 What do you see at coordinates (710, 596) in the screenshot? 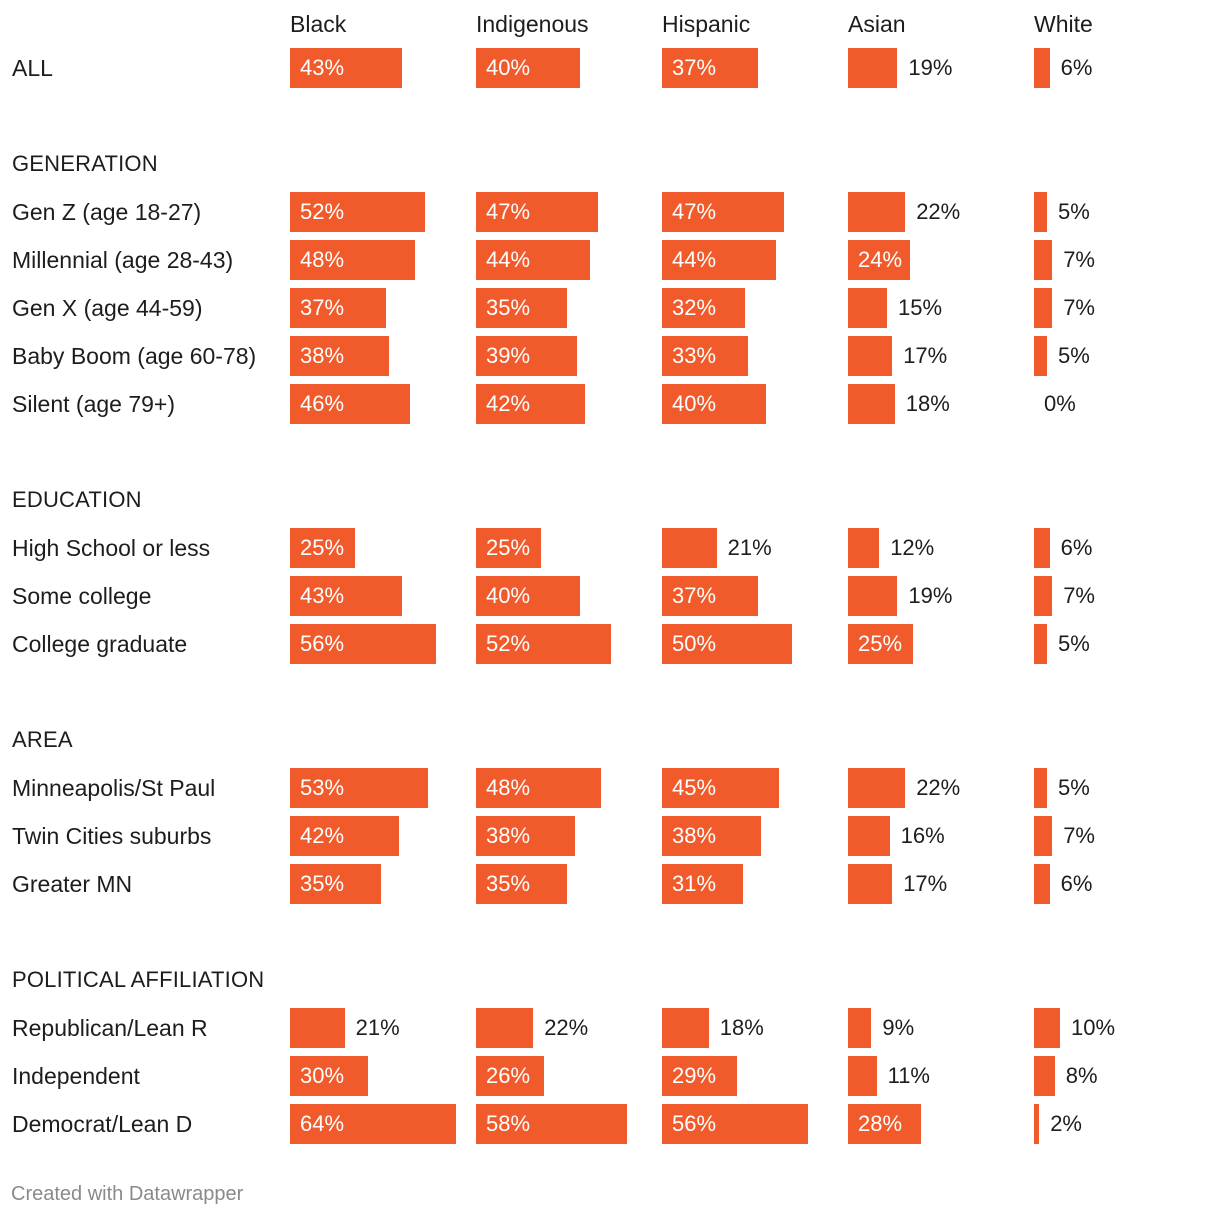
I see `bar-some-college-hispanic` at bounding box center [710, 596].